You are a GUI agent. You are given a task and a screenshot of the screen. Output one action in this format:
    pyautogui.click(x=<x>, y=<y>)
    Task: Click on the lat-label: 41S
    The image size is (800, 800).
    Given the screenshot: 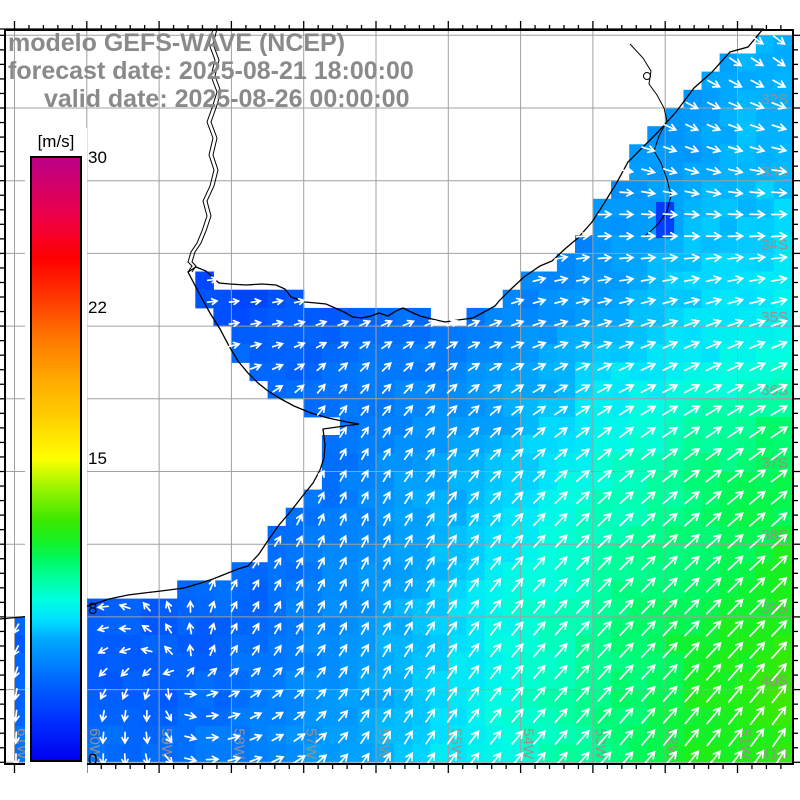 What is the action you would take?
    pyautogui.click(x=774, y=753)
    